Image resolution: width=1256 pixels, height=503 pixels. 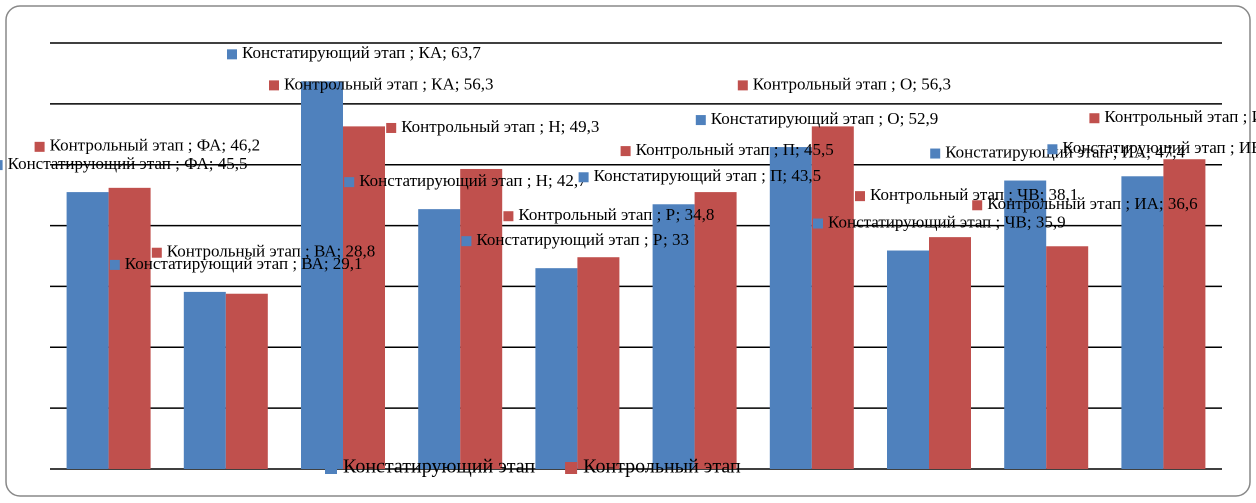 I want to click on legend-label: Контрольный этап, so click(x=662, y=467).